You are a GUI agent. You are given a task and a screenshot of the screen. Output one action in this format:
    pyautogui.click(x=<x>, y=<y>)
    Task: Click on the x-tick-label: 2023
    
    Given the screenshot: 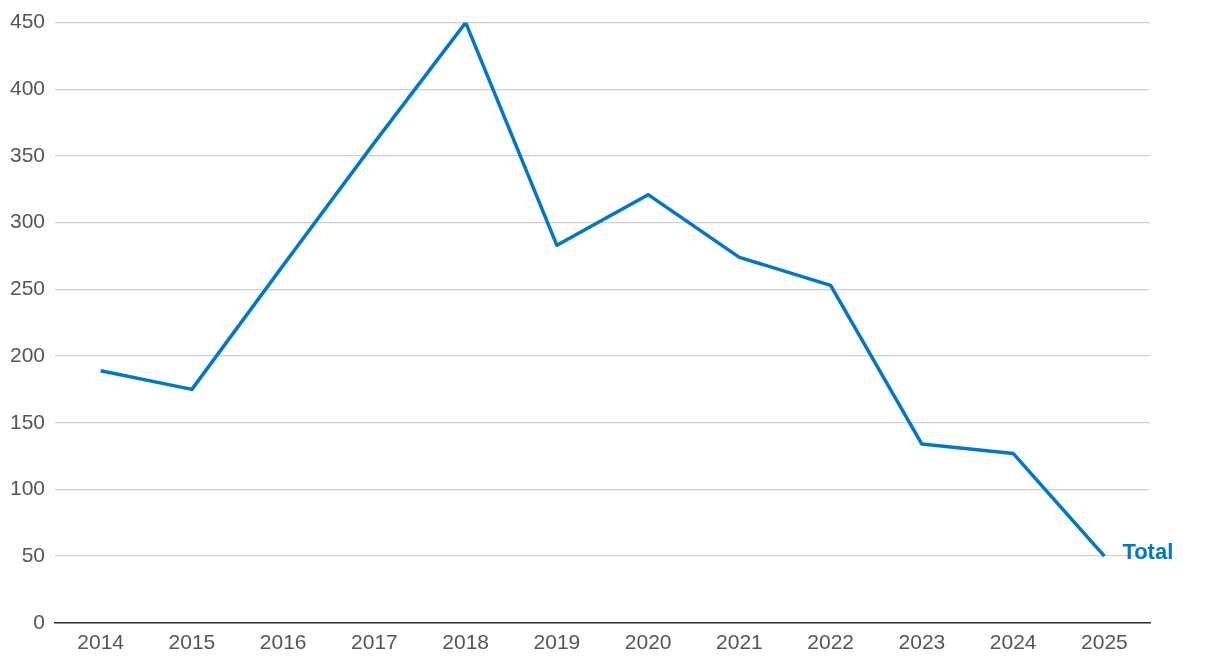 What is the action you would take?
    pyautogui.click(x=922, y=642)
    